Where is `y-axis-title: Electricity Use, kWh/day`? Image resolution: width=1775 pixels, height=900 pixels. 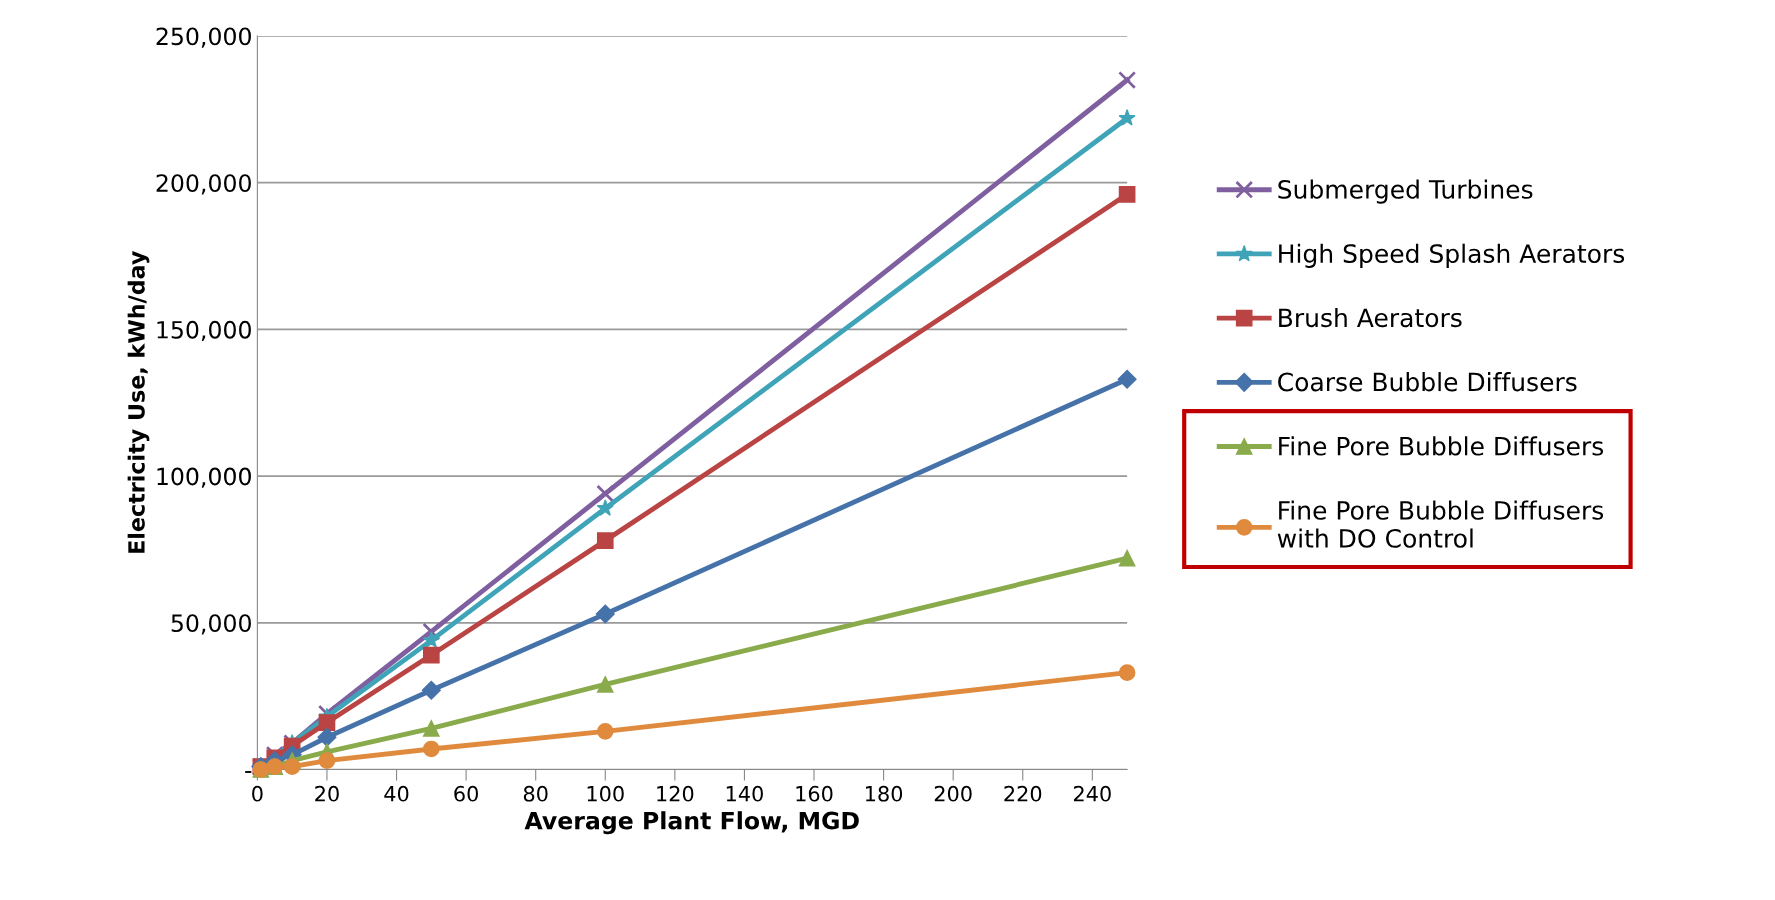
y-axis-title: Electricity Use, kWh/day is located at coordinates (138, 401).